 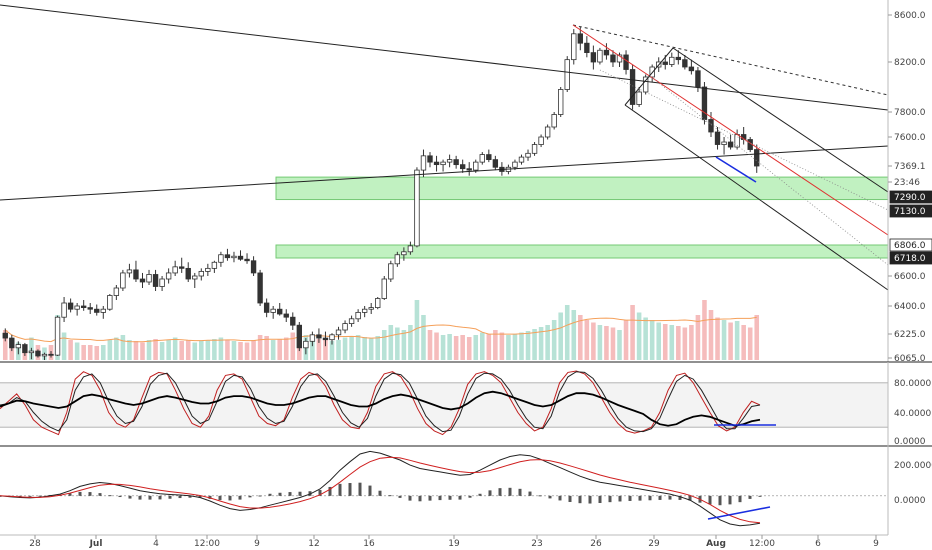 I want to click on price-tick-label: 8600.0, so click(x=910, y=16).